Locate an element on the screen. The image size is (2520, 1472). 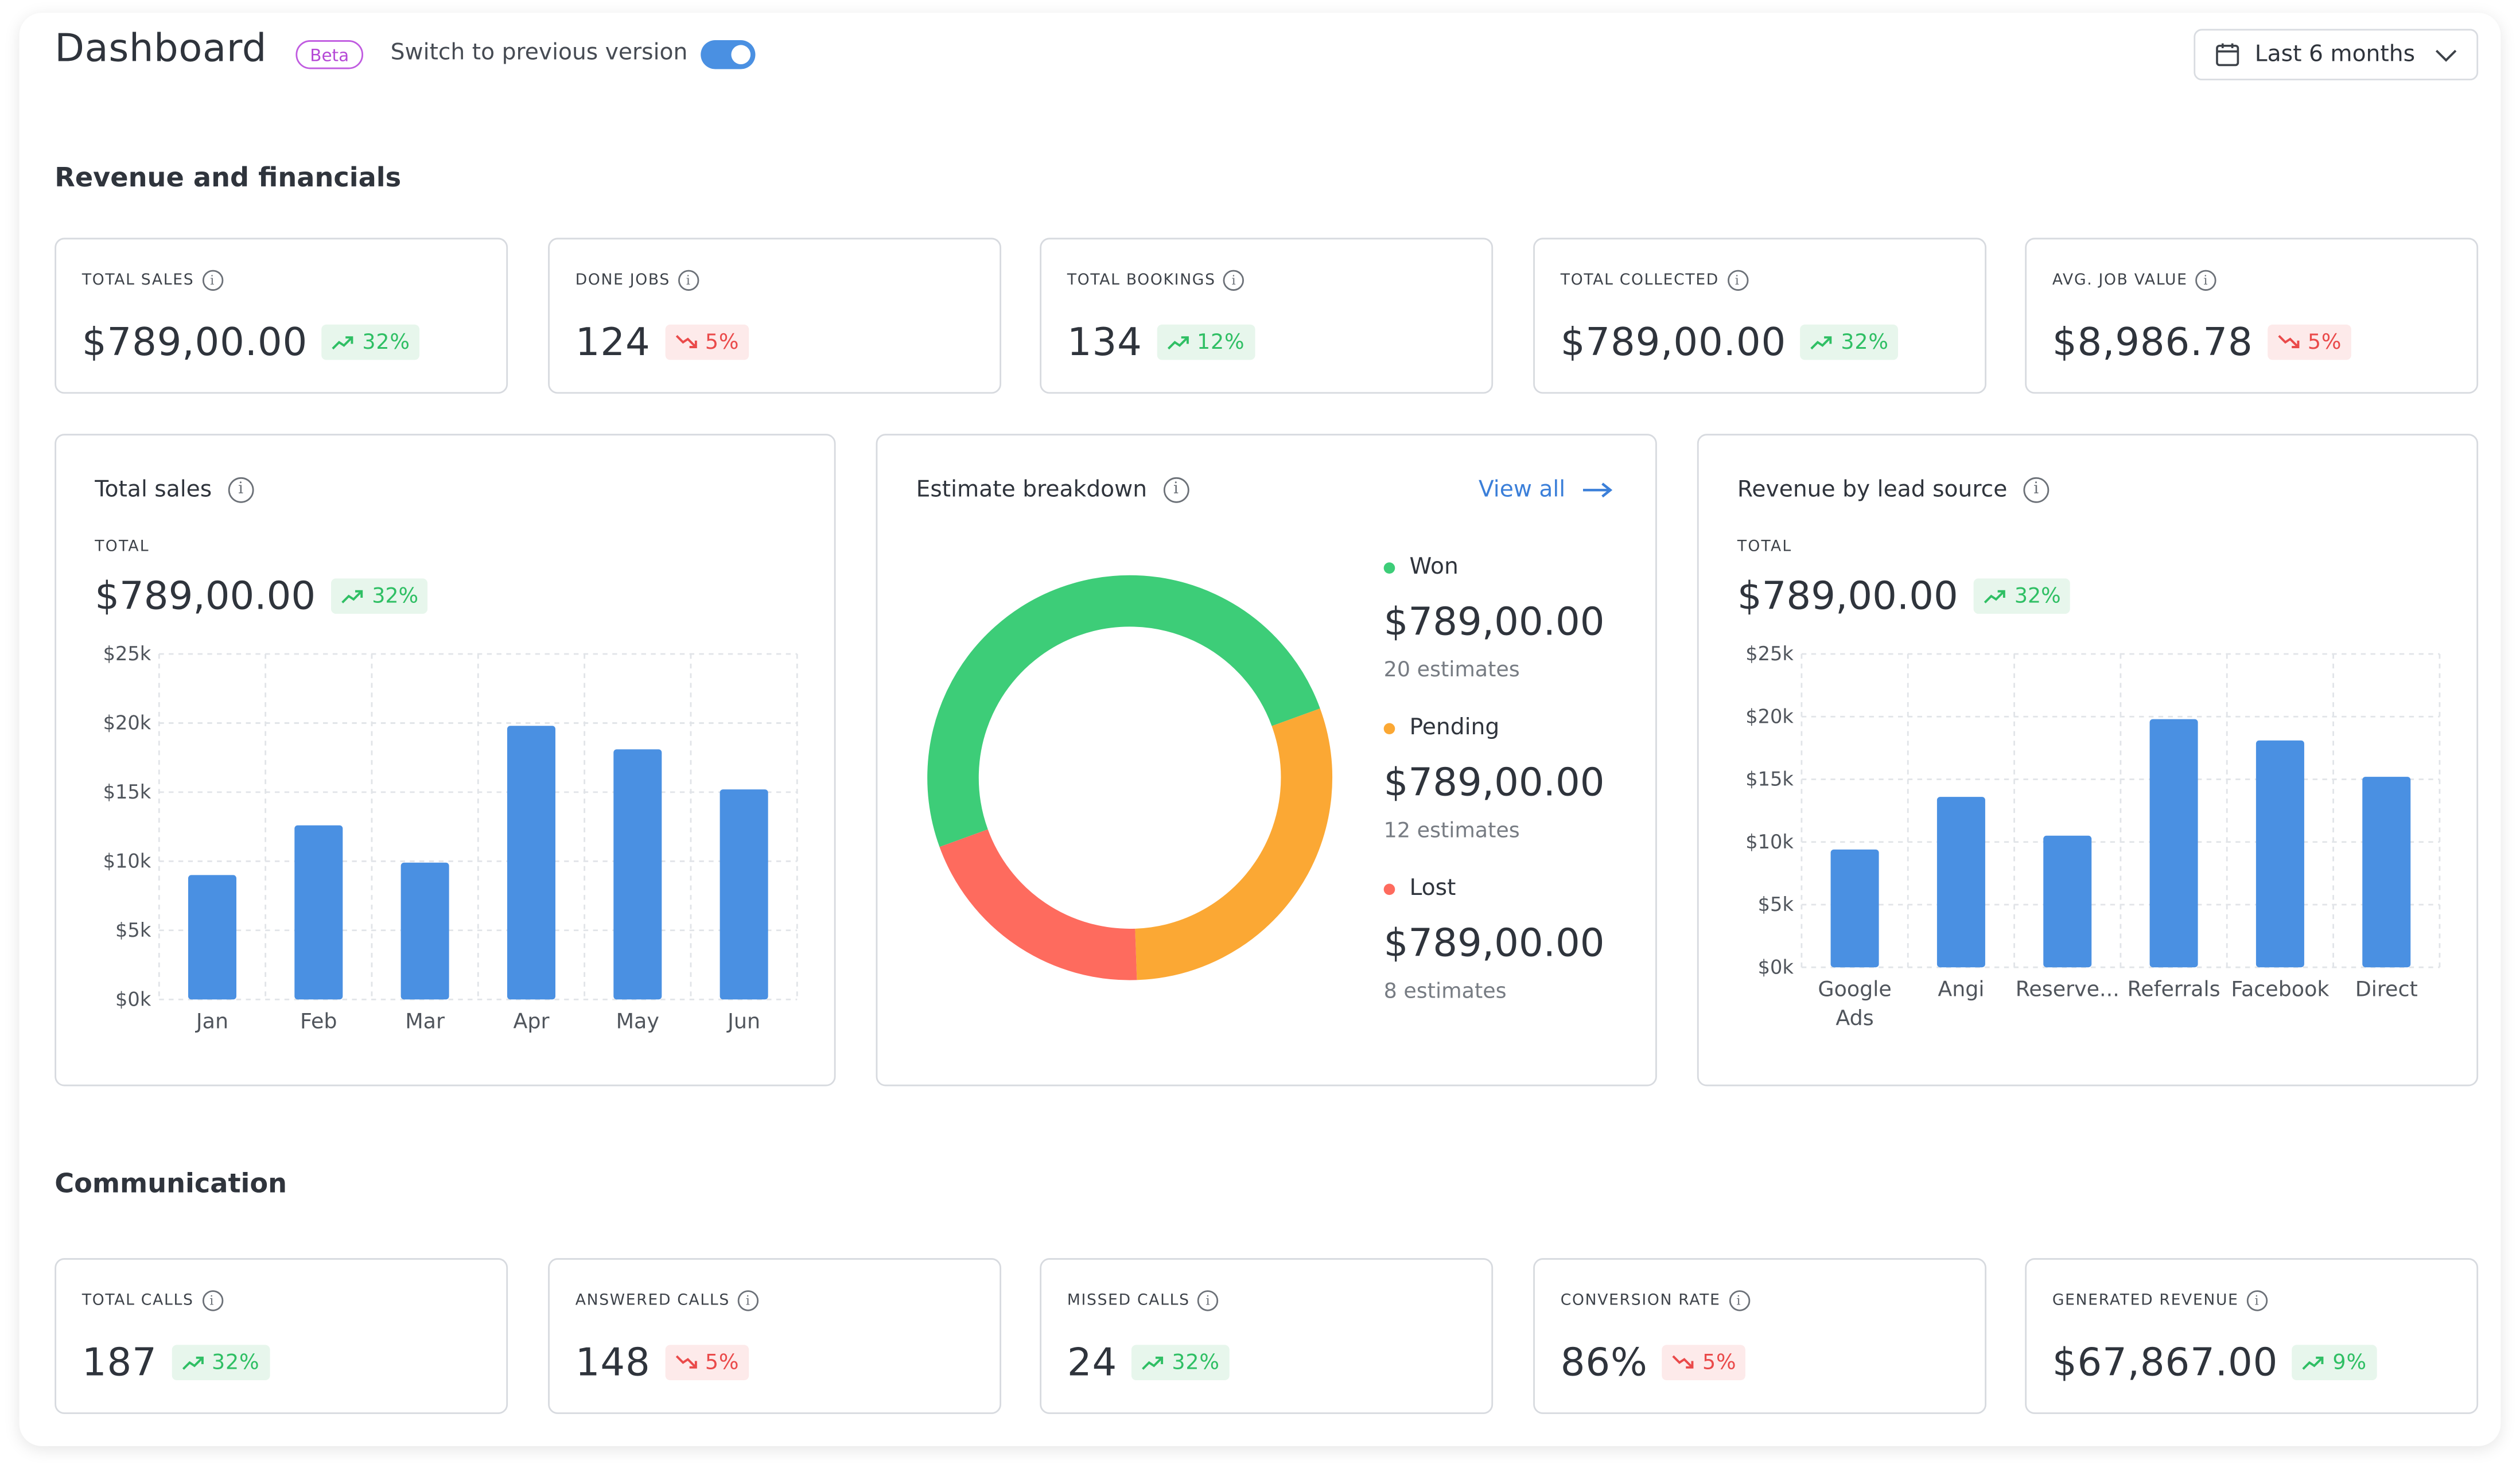
legend-item-won: Won $789,00.00 20 estimates is located at coordinates (1494, 618).